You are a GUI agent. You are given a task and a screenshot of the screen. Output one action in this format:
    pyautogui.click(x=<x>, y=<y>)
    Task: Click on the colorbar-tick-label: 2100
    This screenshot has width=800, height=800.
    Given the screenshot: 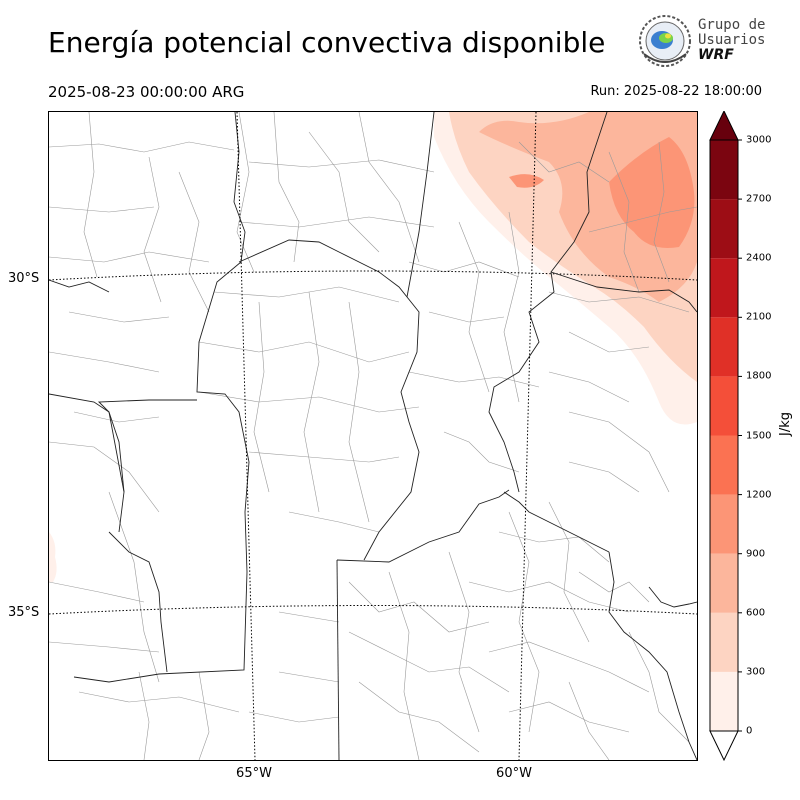 What is the action you would take?
    pyautogui.click(x=759, y=317)
    